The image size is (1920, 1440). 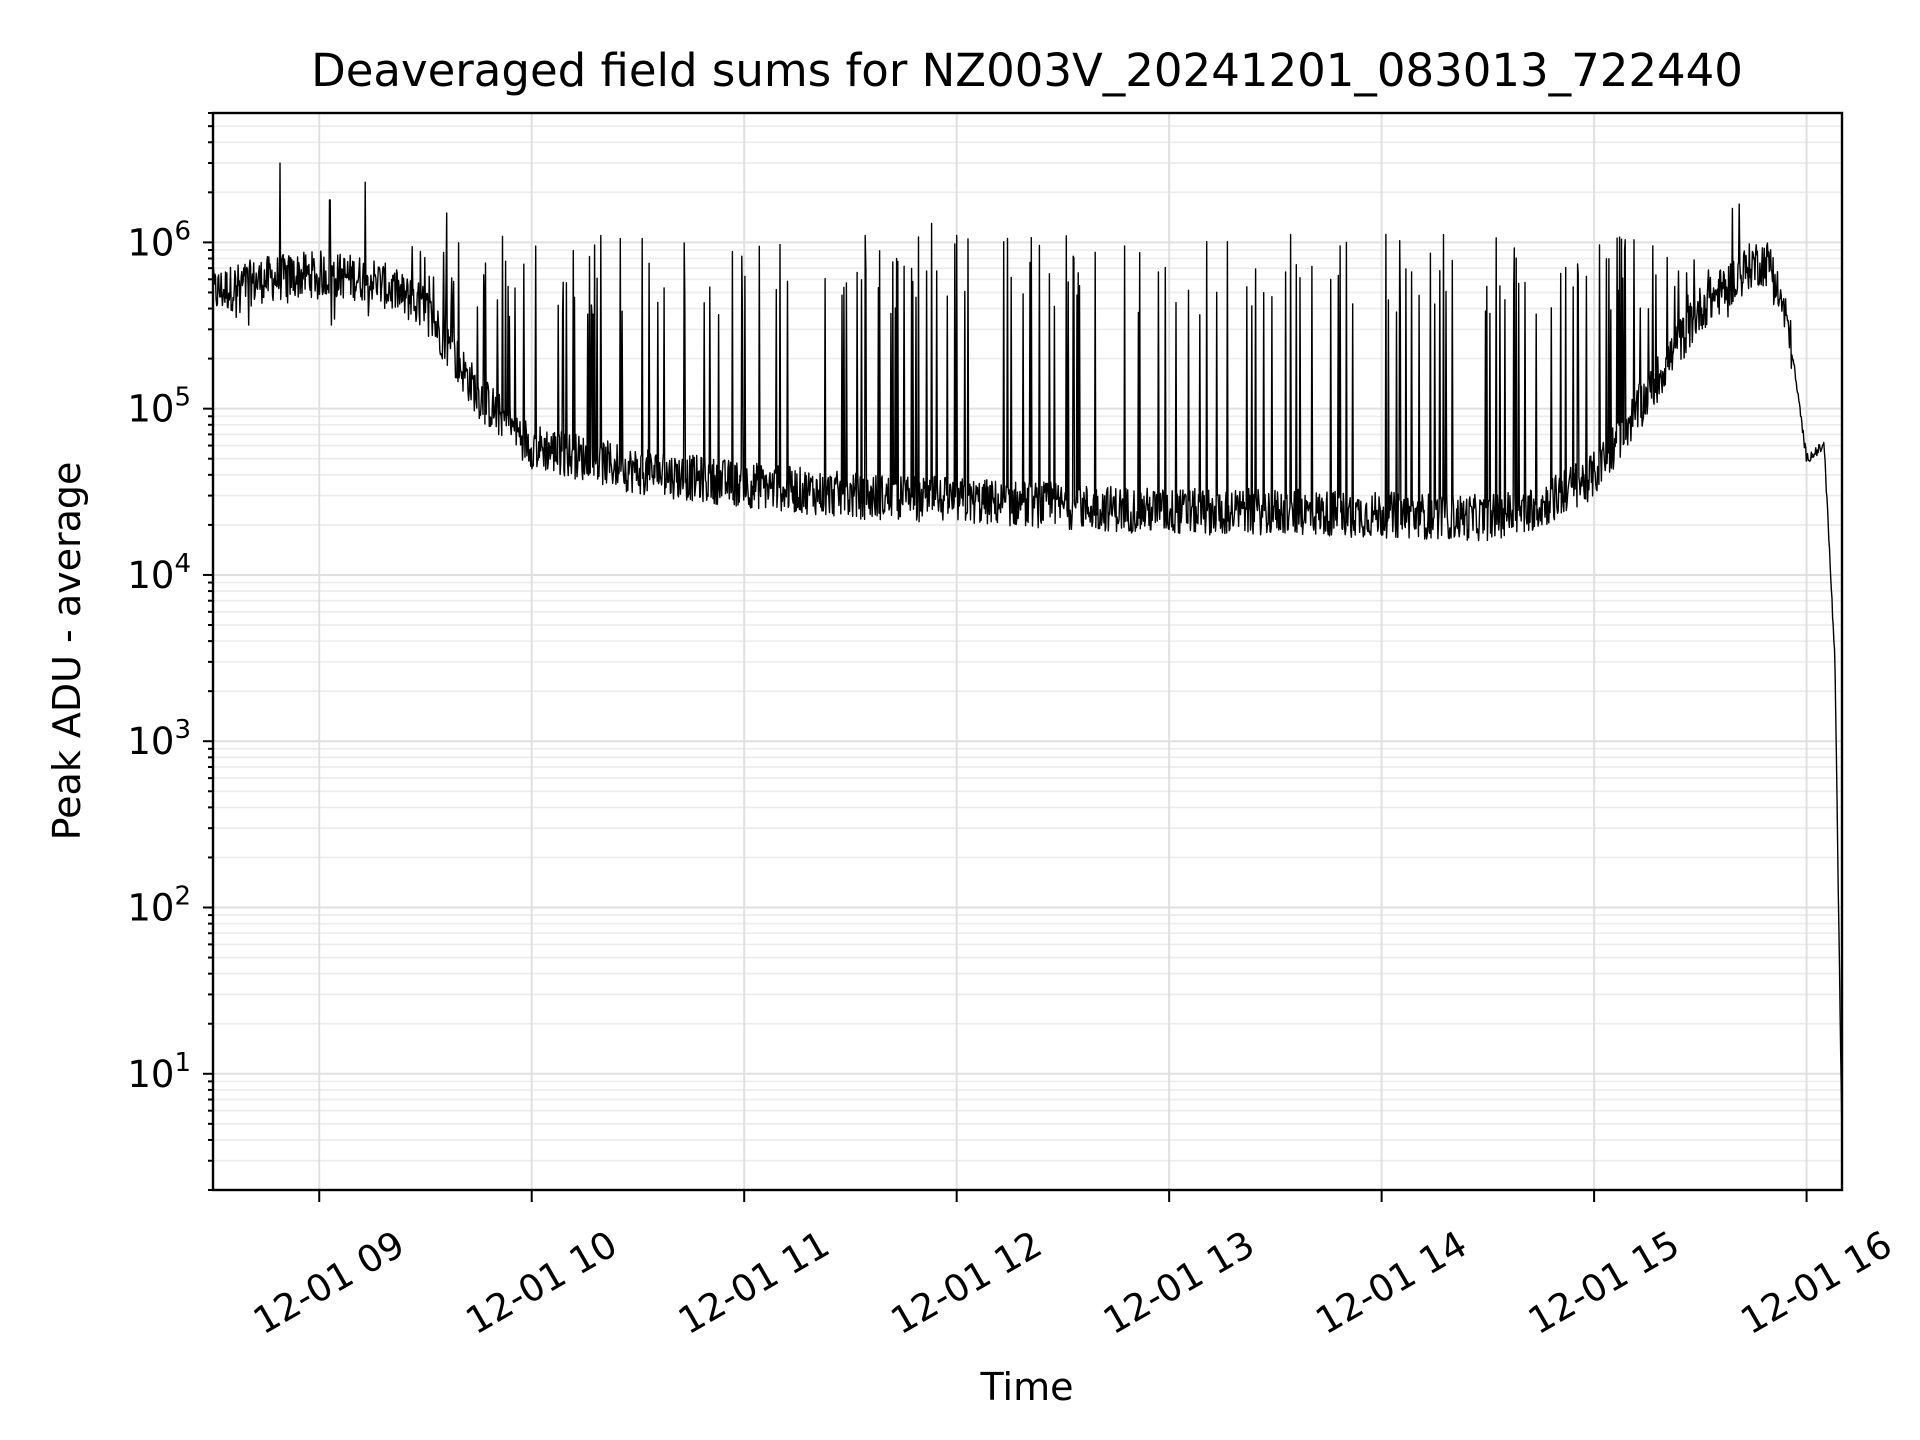 I want to click on y-tick-label: 10², so click(x=159, y=905).